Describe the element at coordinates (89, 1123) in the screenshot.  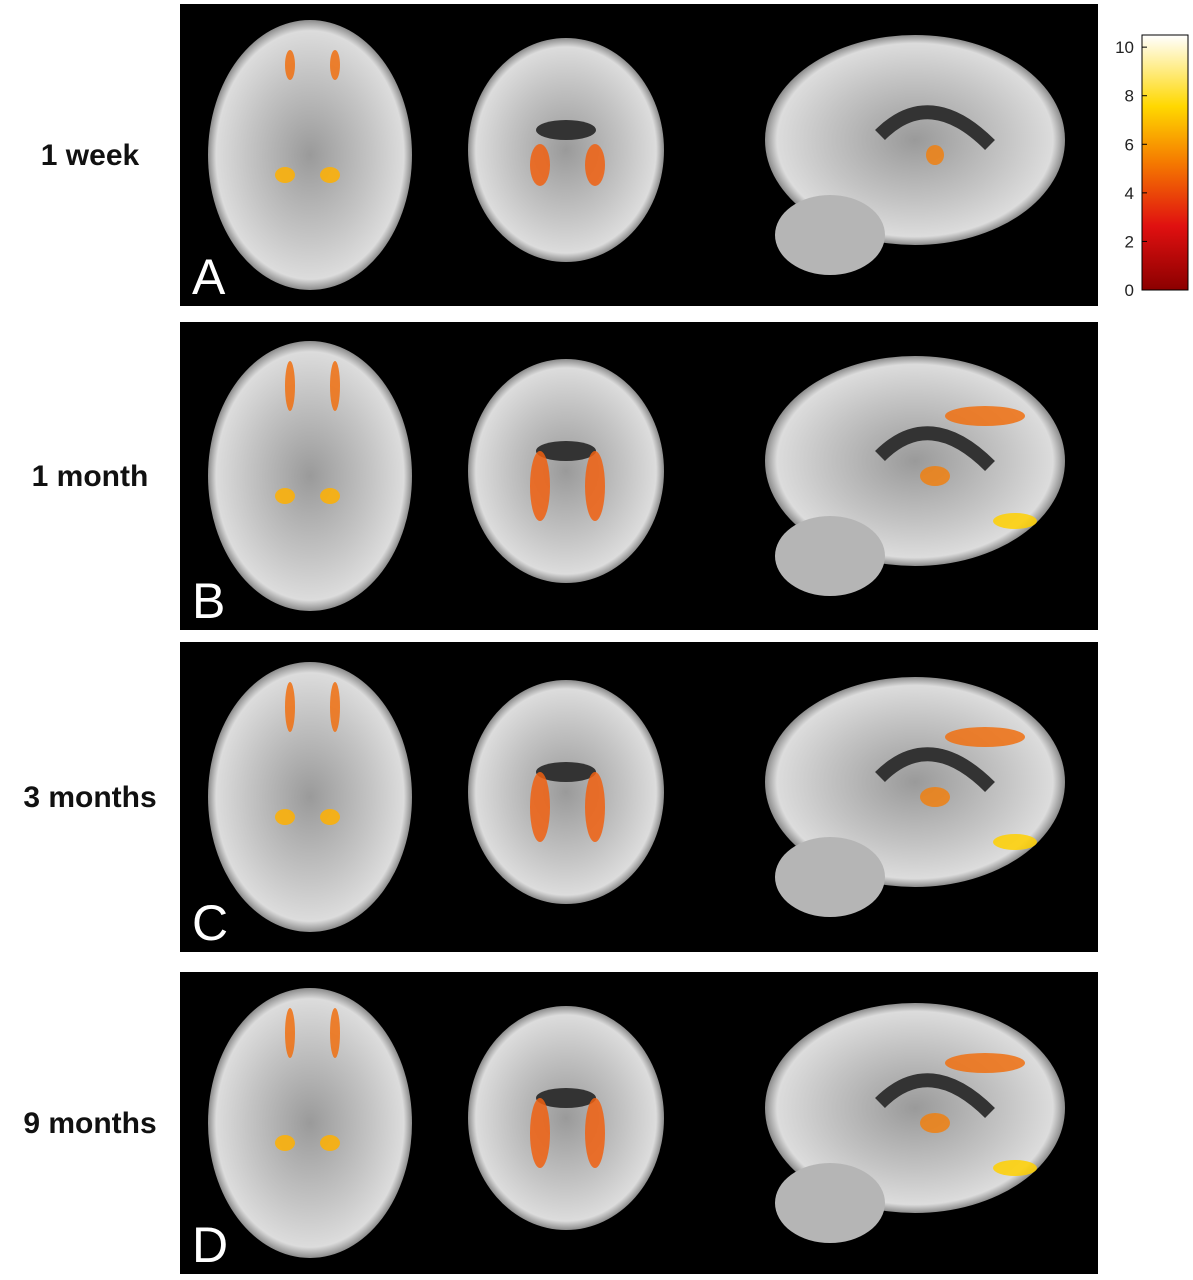
I see `row-label: 9 months` at that location.